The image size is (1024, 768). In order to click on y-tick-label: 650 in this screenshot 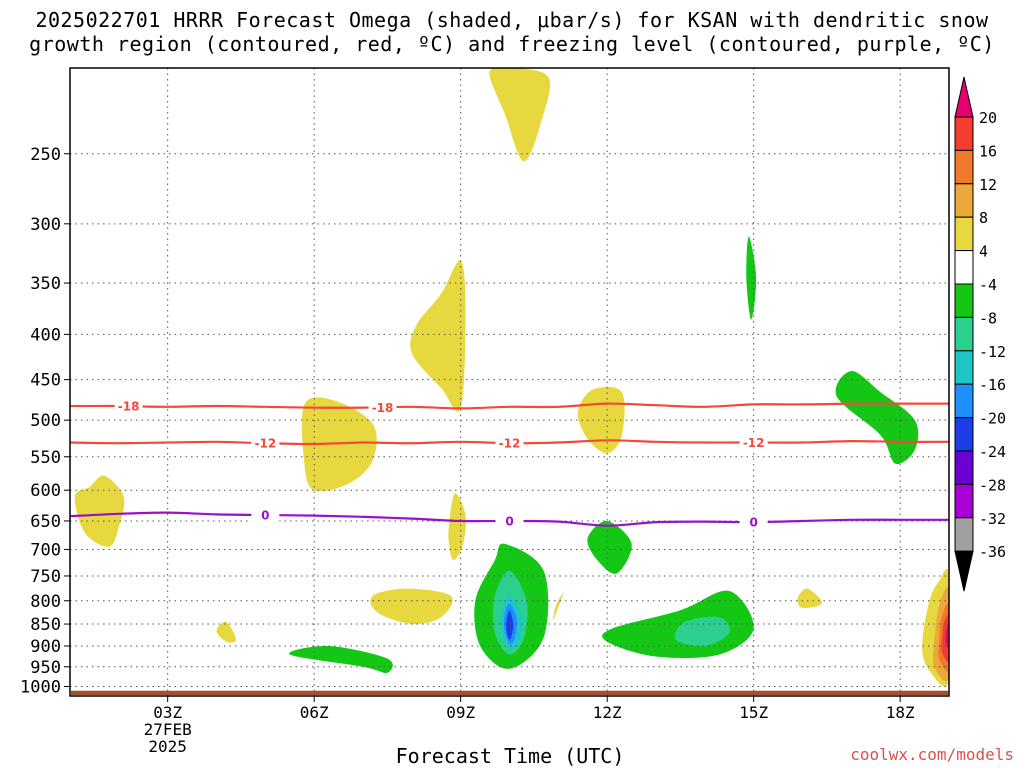, I will do `click(45, 522)`.